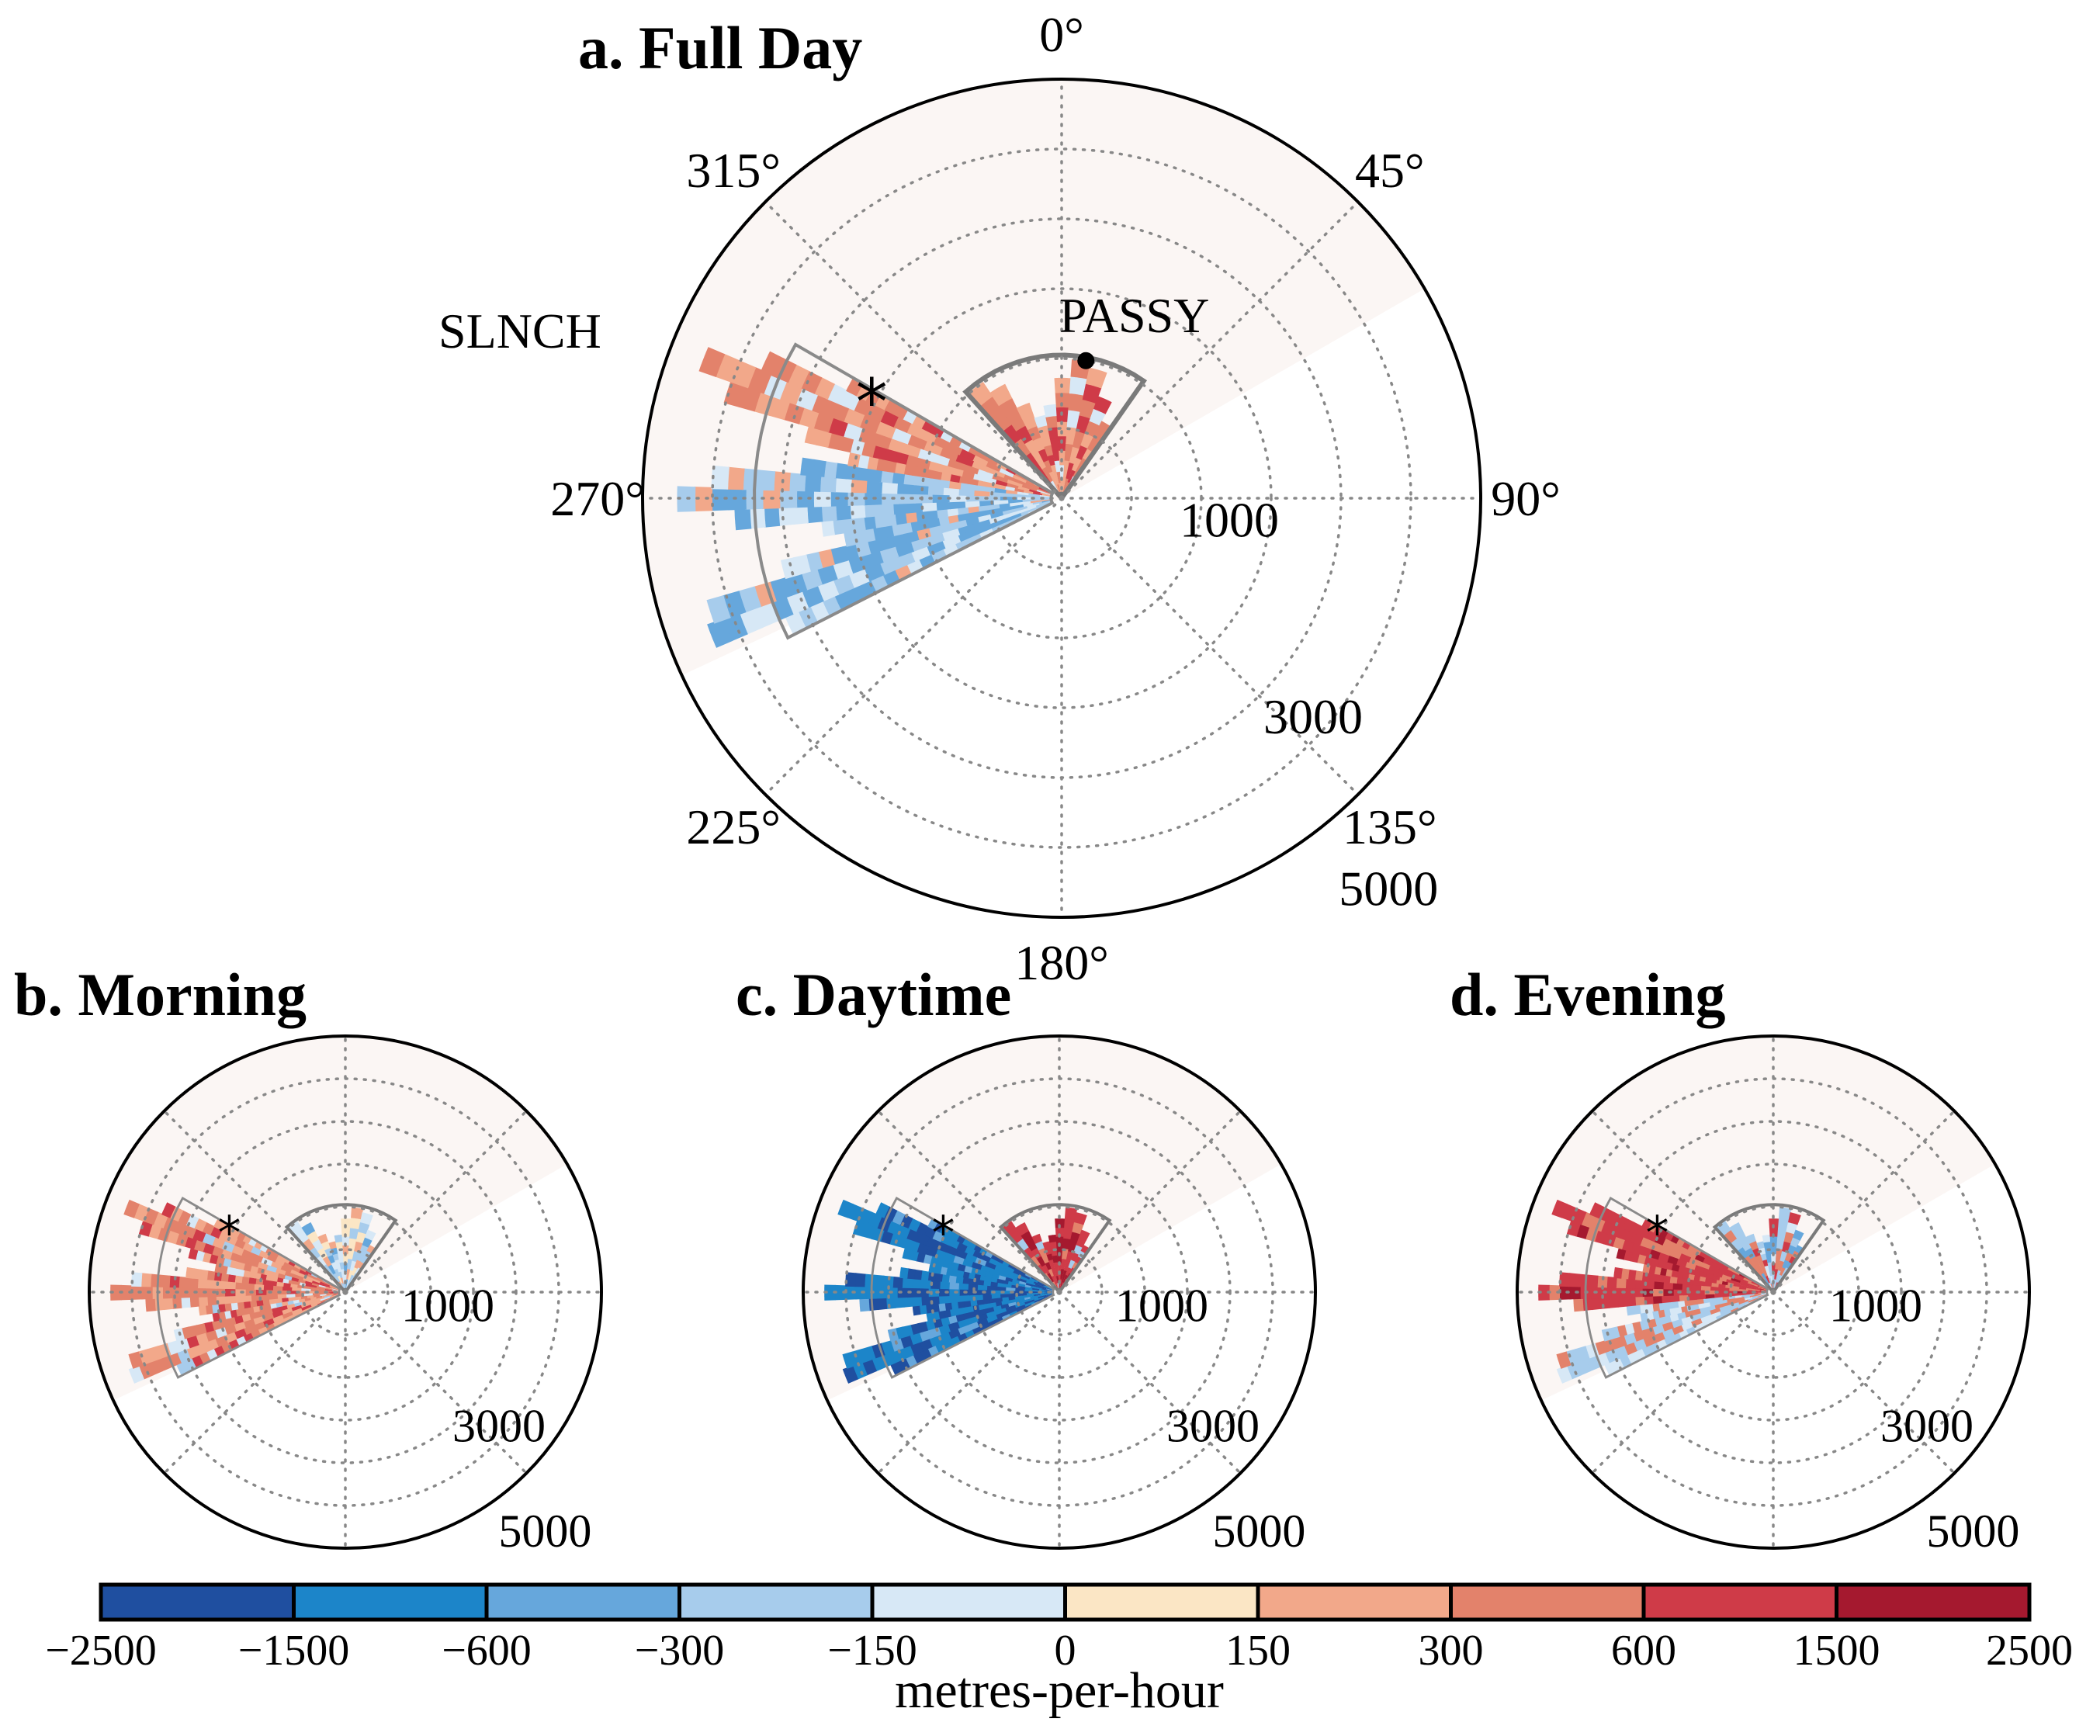 Image resolution: width=2100 pixels, height=1736 pixels. I want to click on slnch-star-marker: *, so click(229, 1233).